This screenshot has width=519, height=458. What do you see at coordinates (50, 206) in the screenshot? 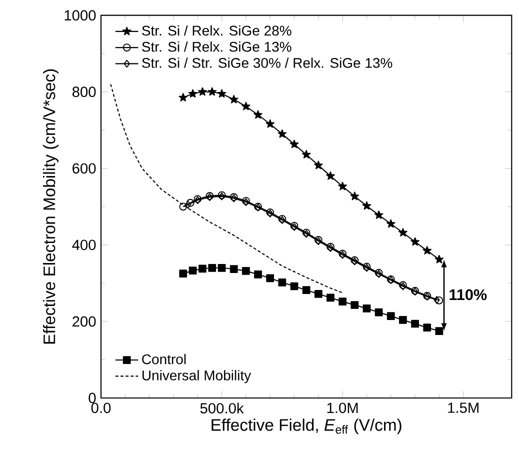
I see `y-axis-title: Effective Electron Mobility (cm/V*sec)` at bounding box center [50, 206].